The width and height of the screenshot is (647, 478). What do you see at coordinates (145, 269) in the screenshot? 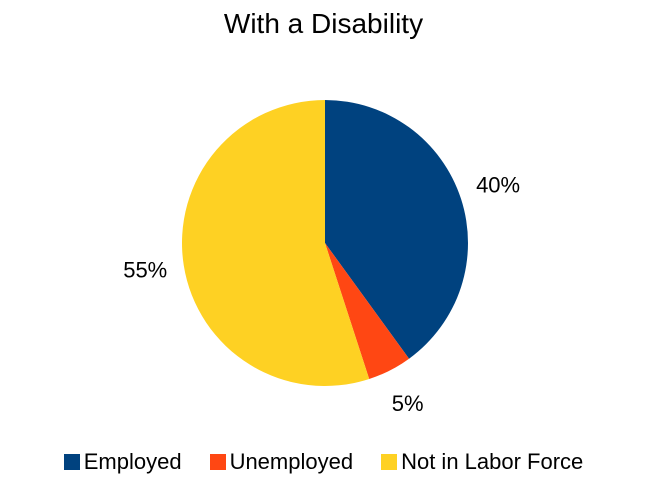
I see `data-label-not-in-labor-force: 55%` at bounding box center [145, 269].